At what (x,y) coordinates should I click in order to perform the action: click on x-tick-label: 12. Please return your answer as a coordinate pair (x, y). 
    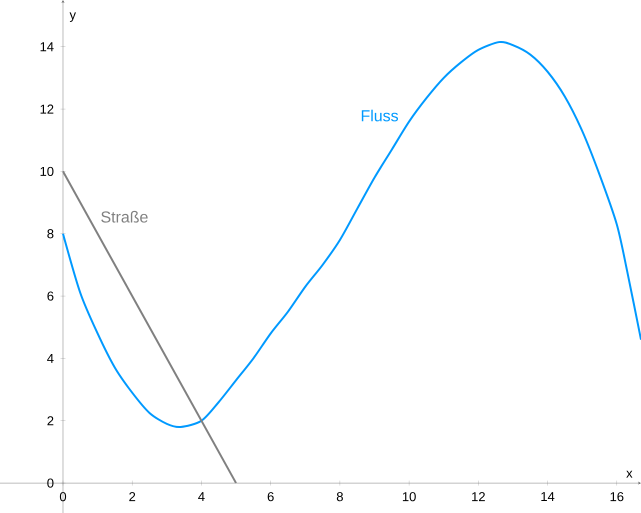
    Looking at the image, I should click on (478, 497).